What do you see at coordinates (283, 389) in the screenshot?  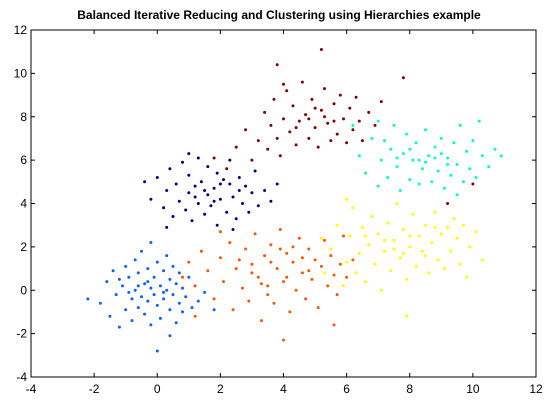 I see `x-tick-label: 4` at bounding box center [283, 389].